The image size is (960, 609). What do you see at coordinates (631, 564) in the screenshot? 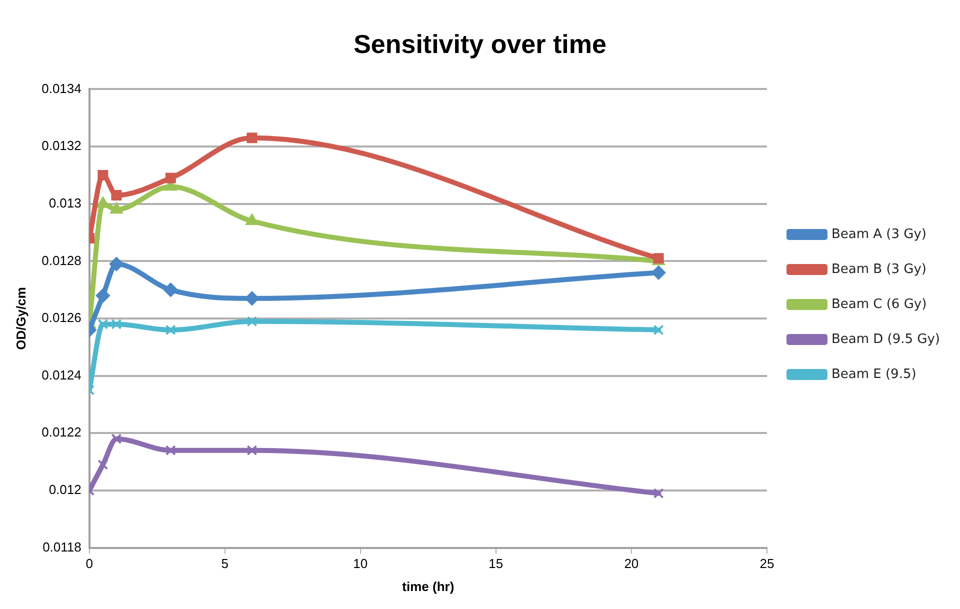
I see `x-tick-label: 20` at bounding box center [631, 564].